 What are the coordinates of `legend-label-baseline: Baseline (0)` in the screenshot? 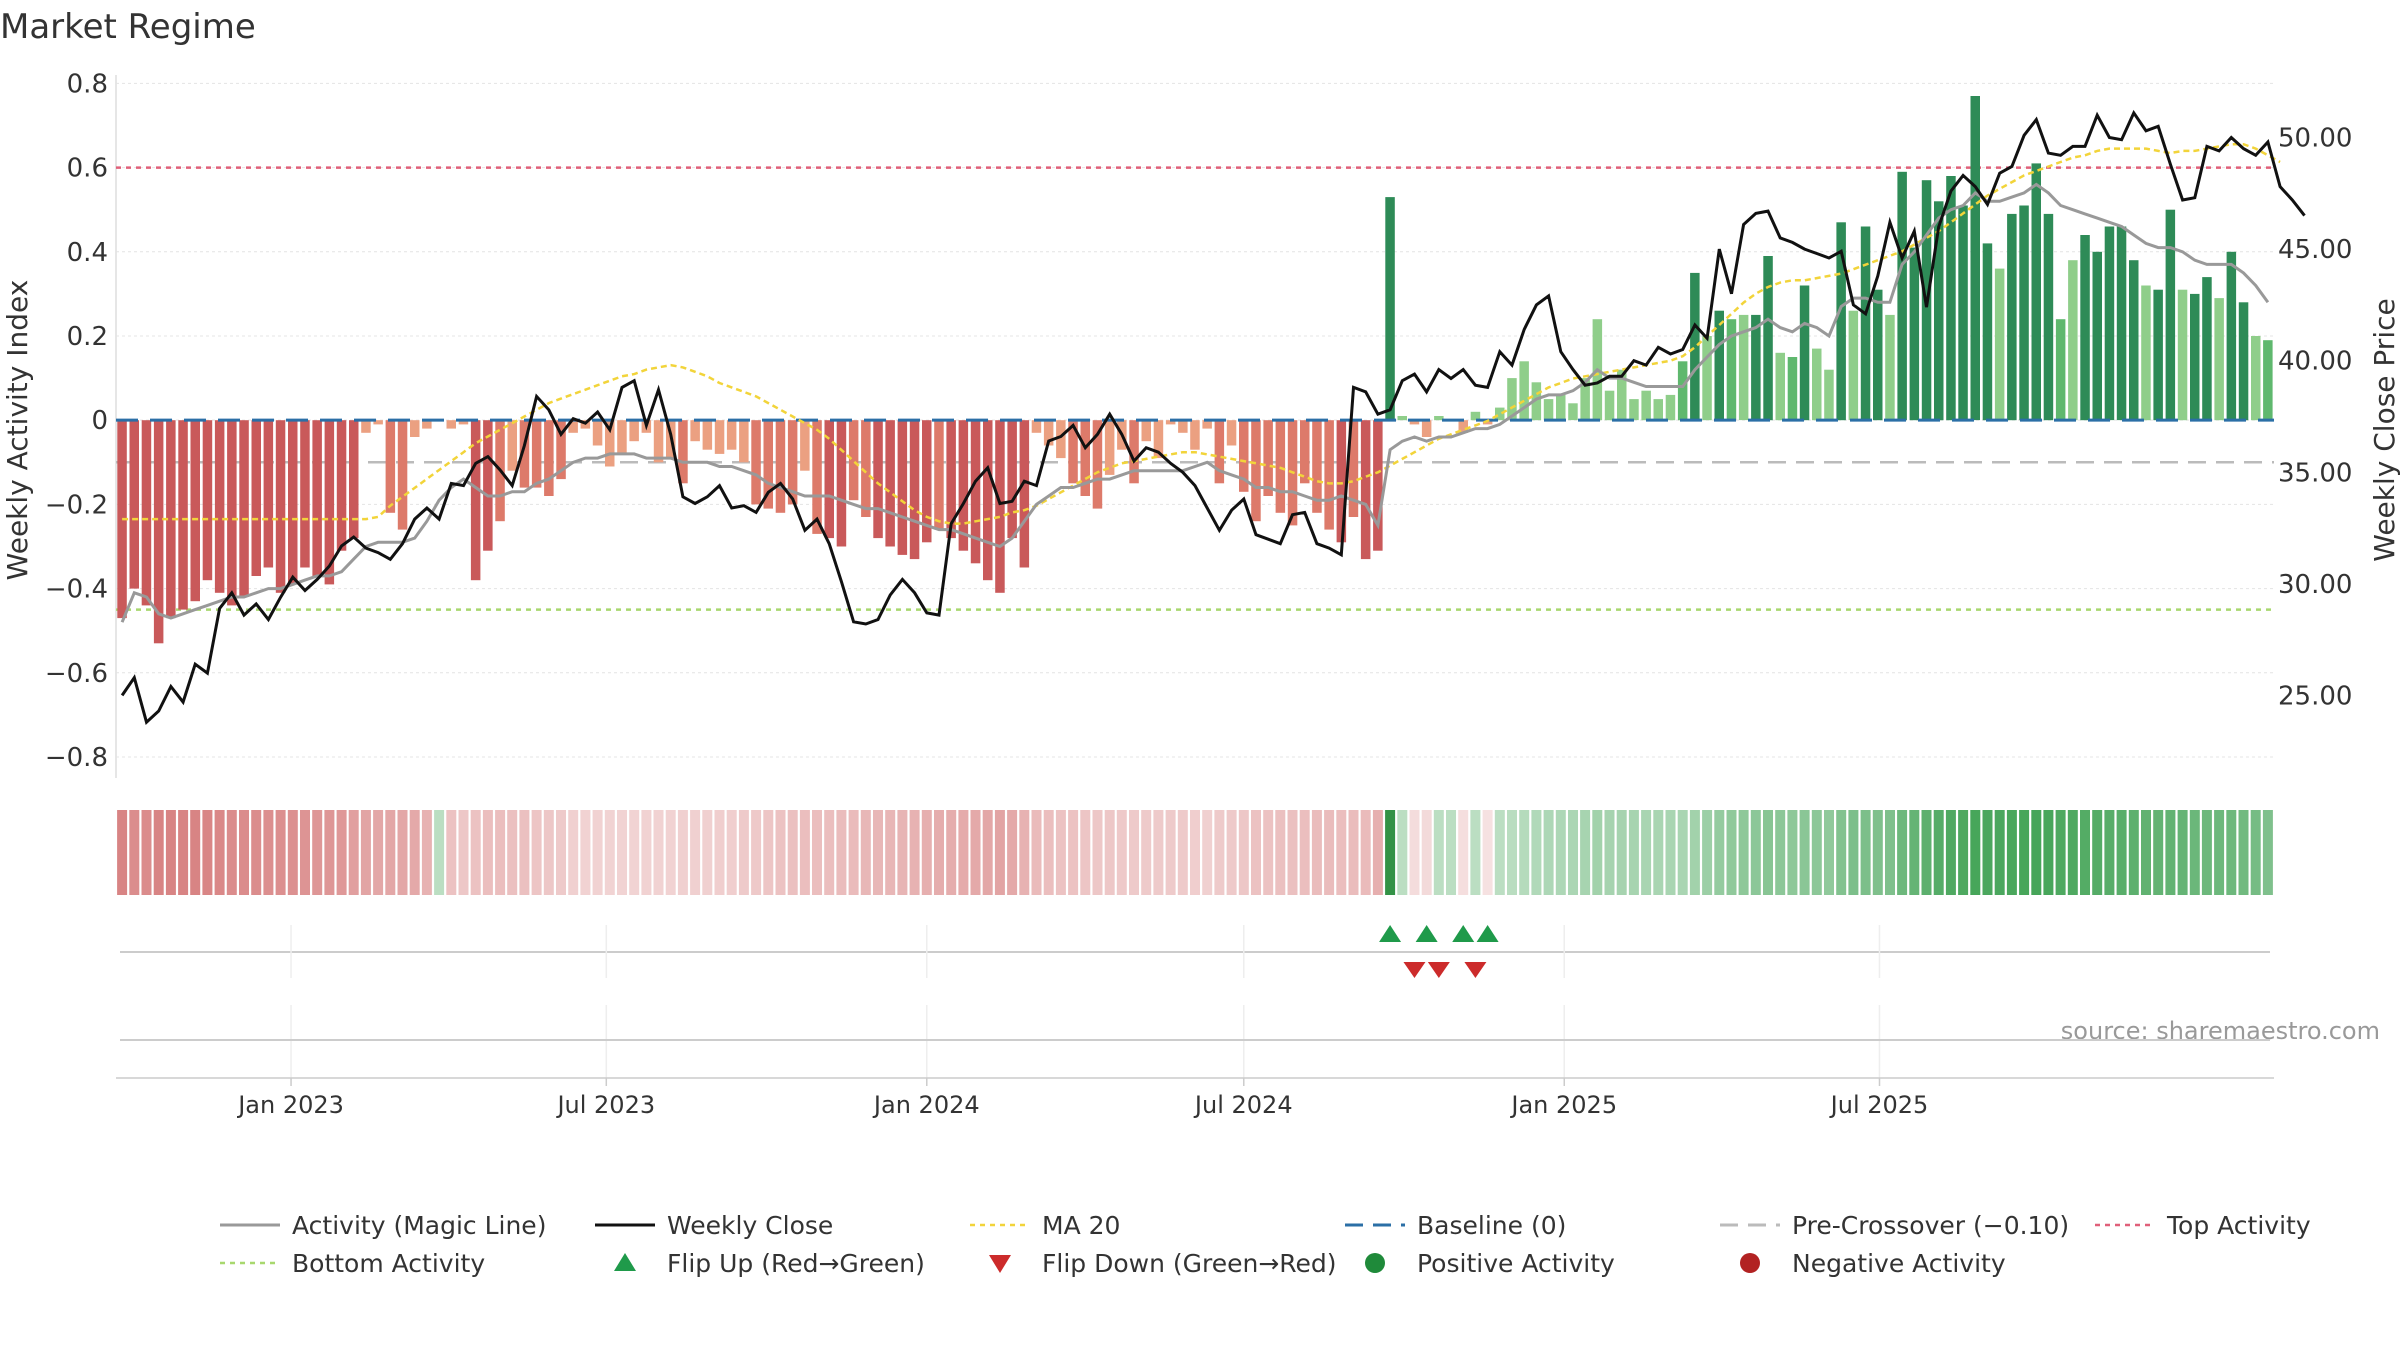 It's located at (1491, 1225).